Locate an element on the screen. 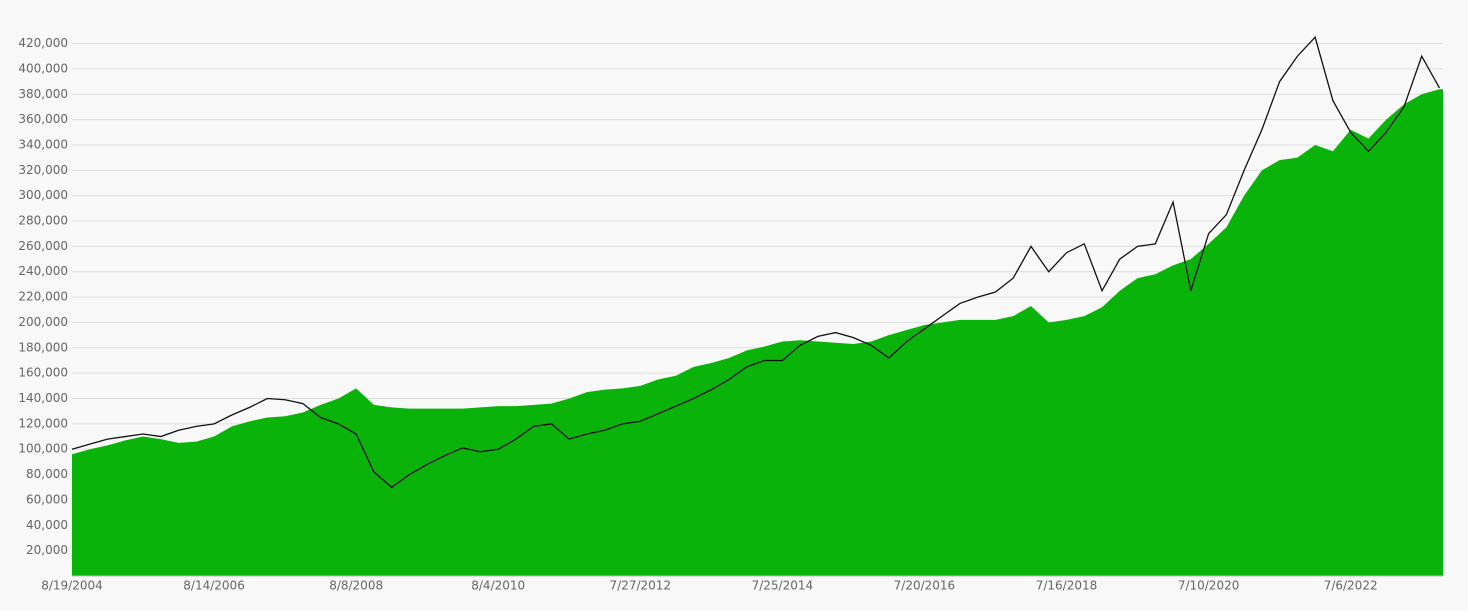 This screenshot has height=611, width=1468. y-tick-label: 100,000 is located at coordinates (43, 449).